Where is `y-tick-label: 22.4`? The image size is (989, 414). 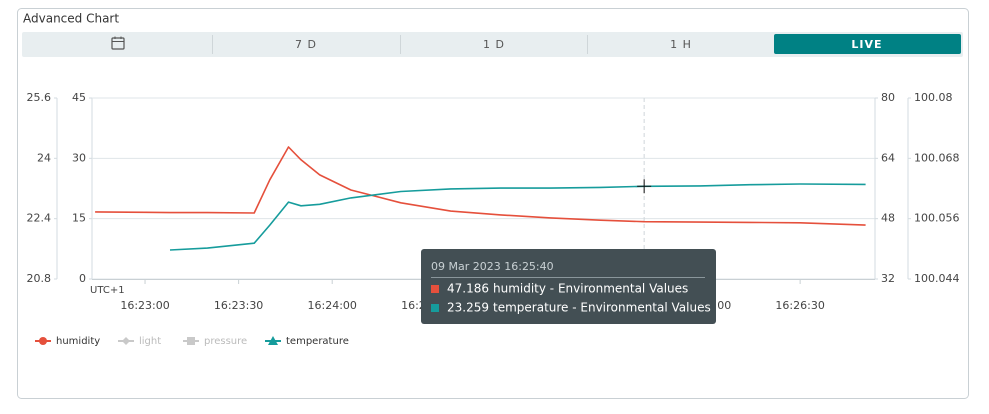 y-tick-label: 22.4 is located at coordinates (39, 218).